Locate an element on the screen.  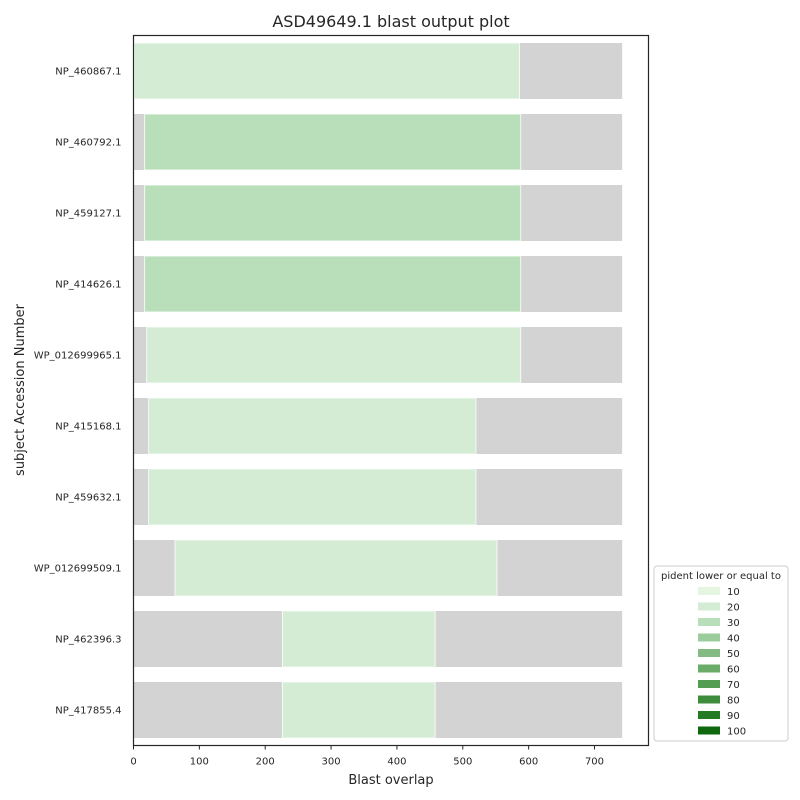
y-tick-label: NP_460867.1 is located at coordinates (88, 72).